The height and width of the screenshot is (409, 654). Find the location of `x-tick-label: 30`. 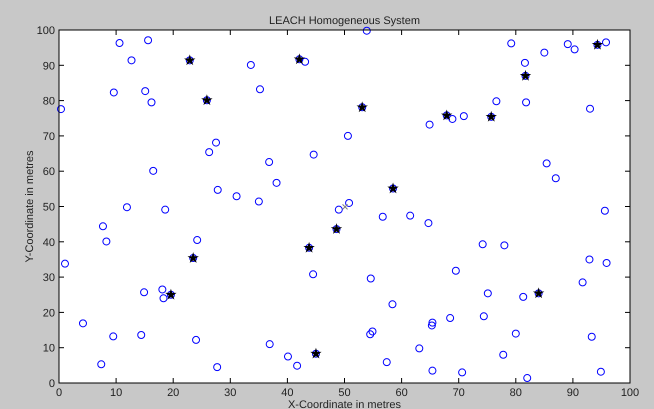

x-tick-label: 30 is located at coordinates (230, 393).